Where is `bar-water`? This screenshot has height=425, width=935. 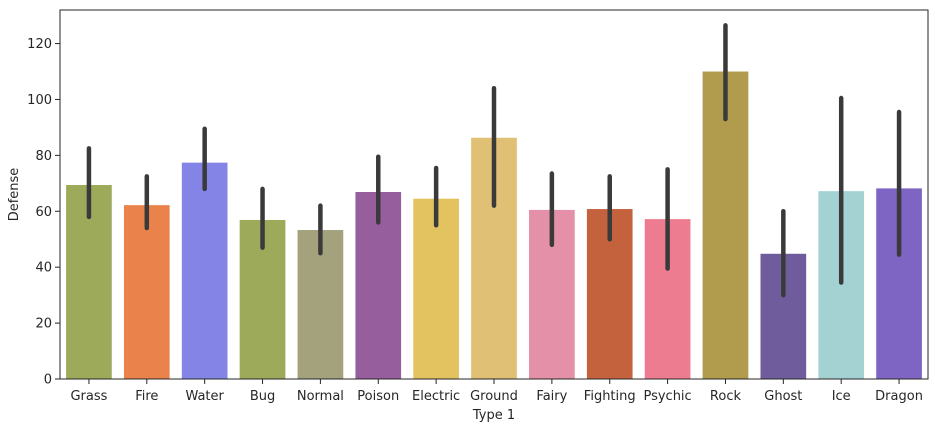
bar-water is located at coordinates (205, 271).